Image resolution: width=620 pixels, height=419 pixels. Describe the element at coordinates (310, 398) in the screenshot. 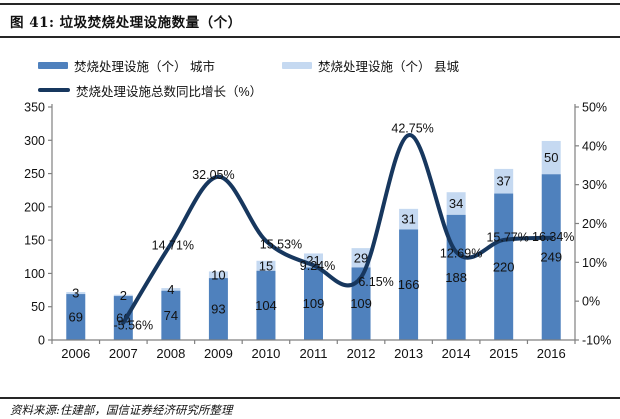

I see `footer-rule` at that location.